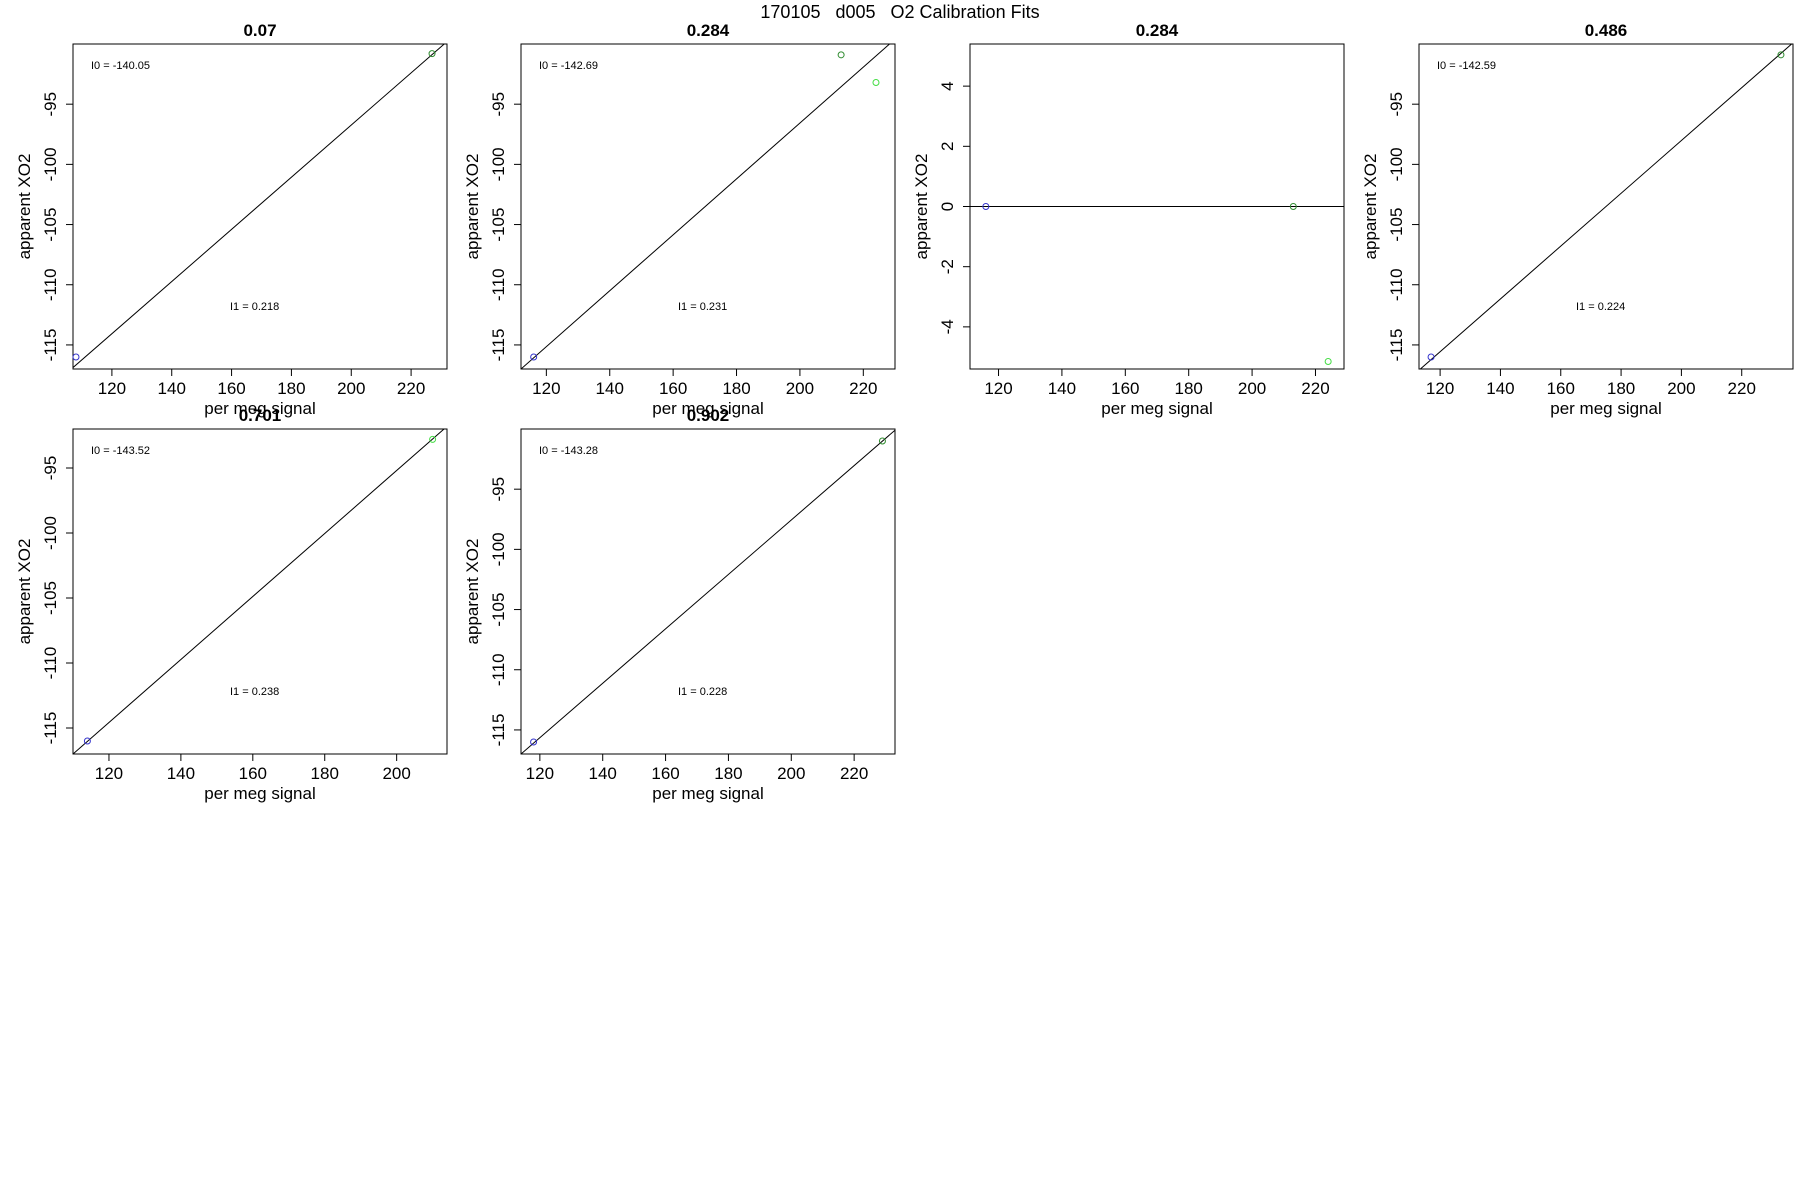  I want to click on chart-title: 0.701, so click(260, 415).